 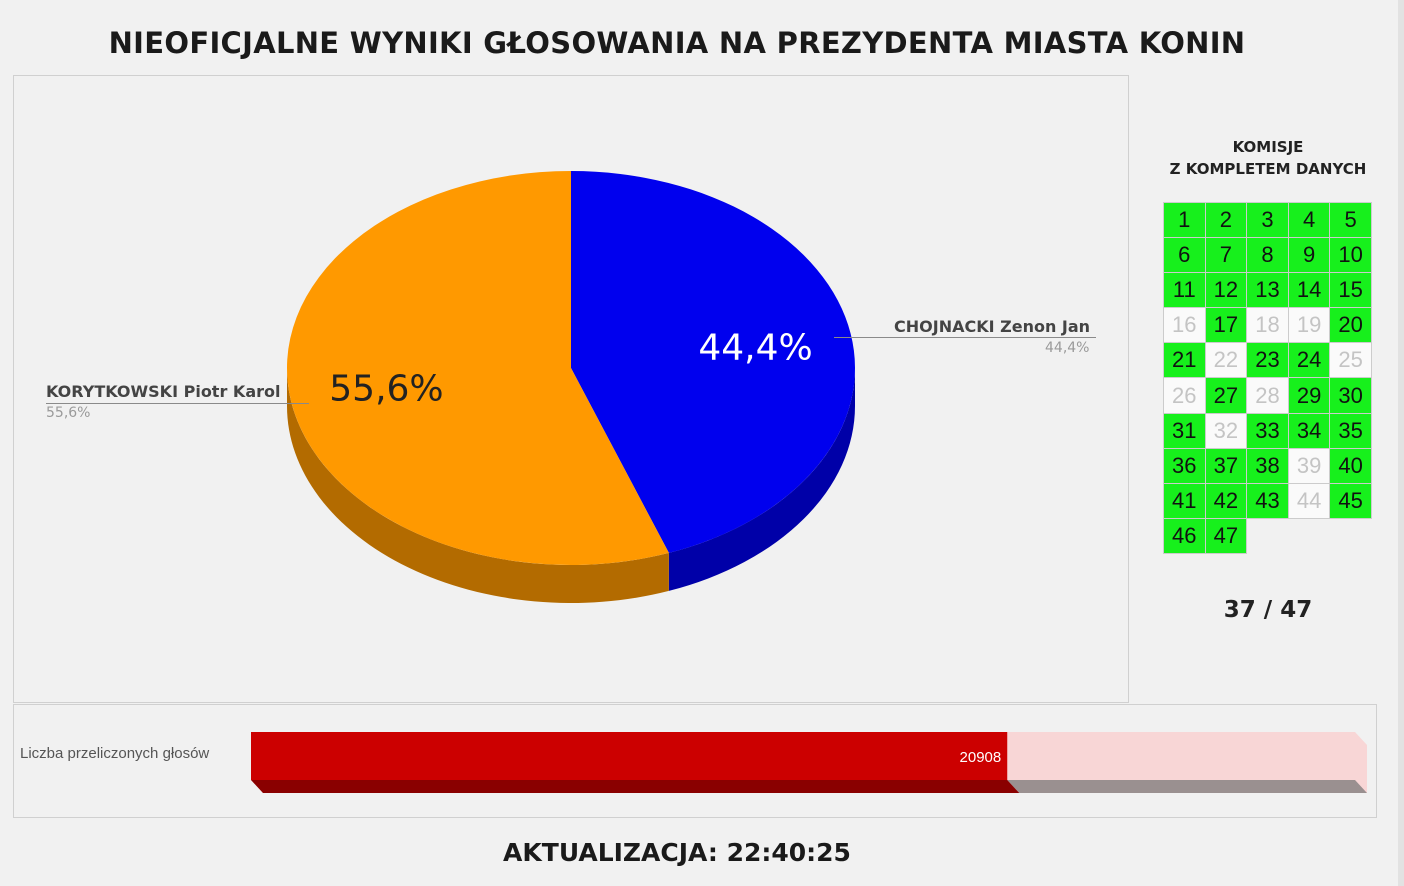 What do you see at coordinates (1268, 221) in the screenshot?
I see `commission-cell: 3` at bounding box center [1268, 221].